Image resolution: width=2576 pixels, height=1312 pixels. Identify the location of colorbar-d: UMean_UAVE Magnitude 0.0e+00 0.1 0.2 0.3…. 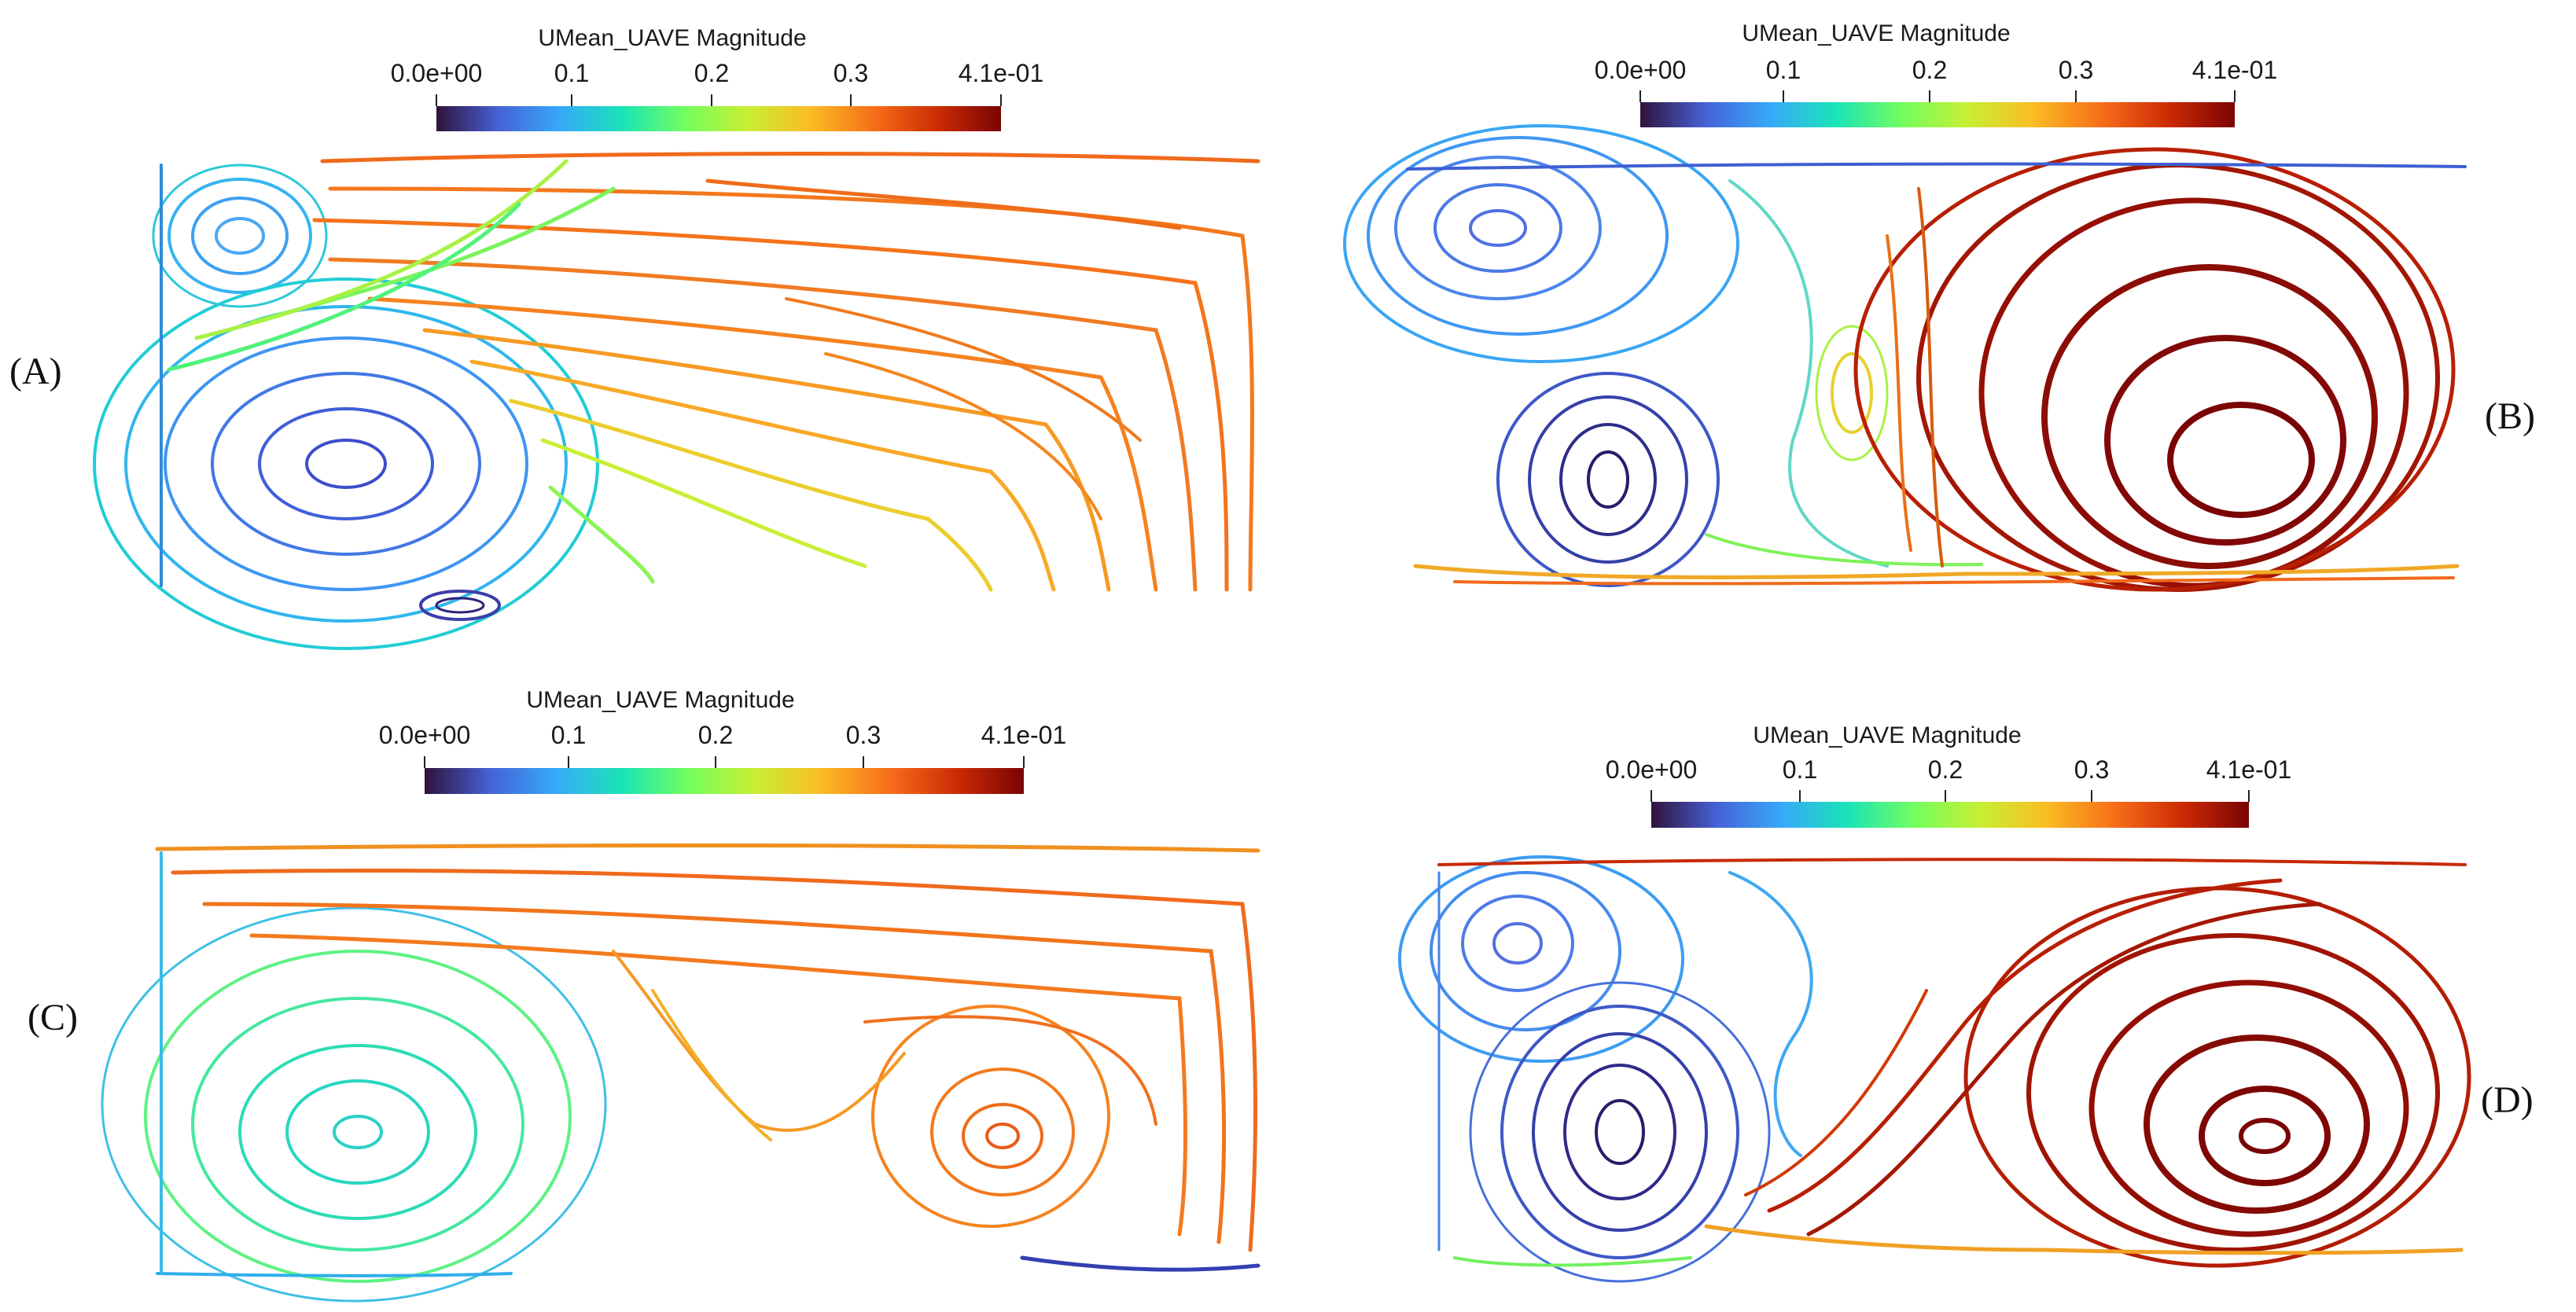
(1949, 775).